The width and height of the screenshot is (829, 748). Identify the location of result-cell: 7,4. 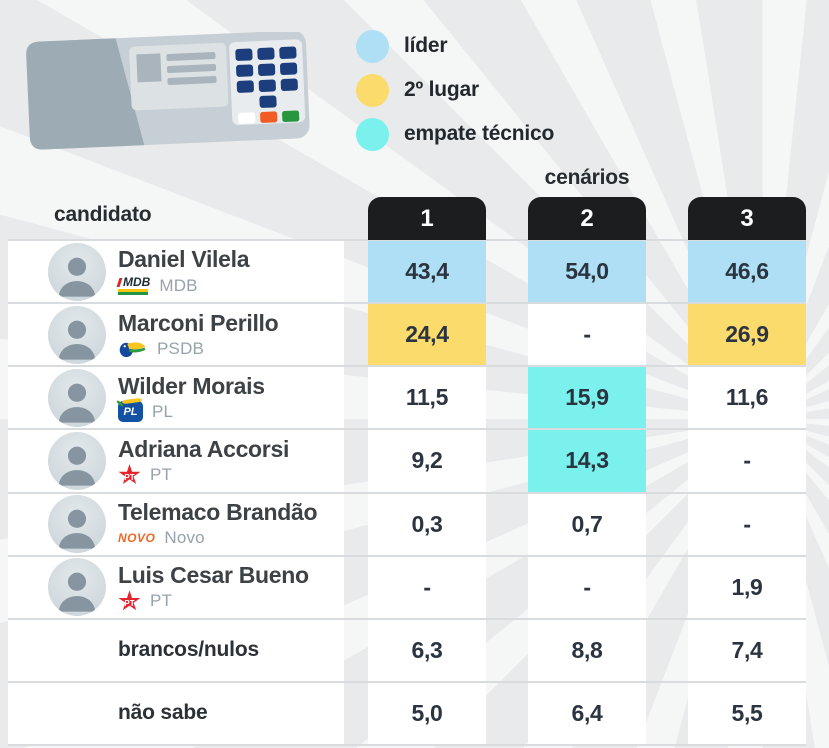
(747, 650).